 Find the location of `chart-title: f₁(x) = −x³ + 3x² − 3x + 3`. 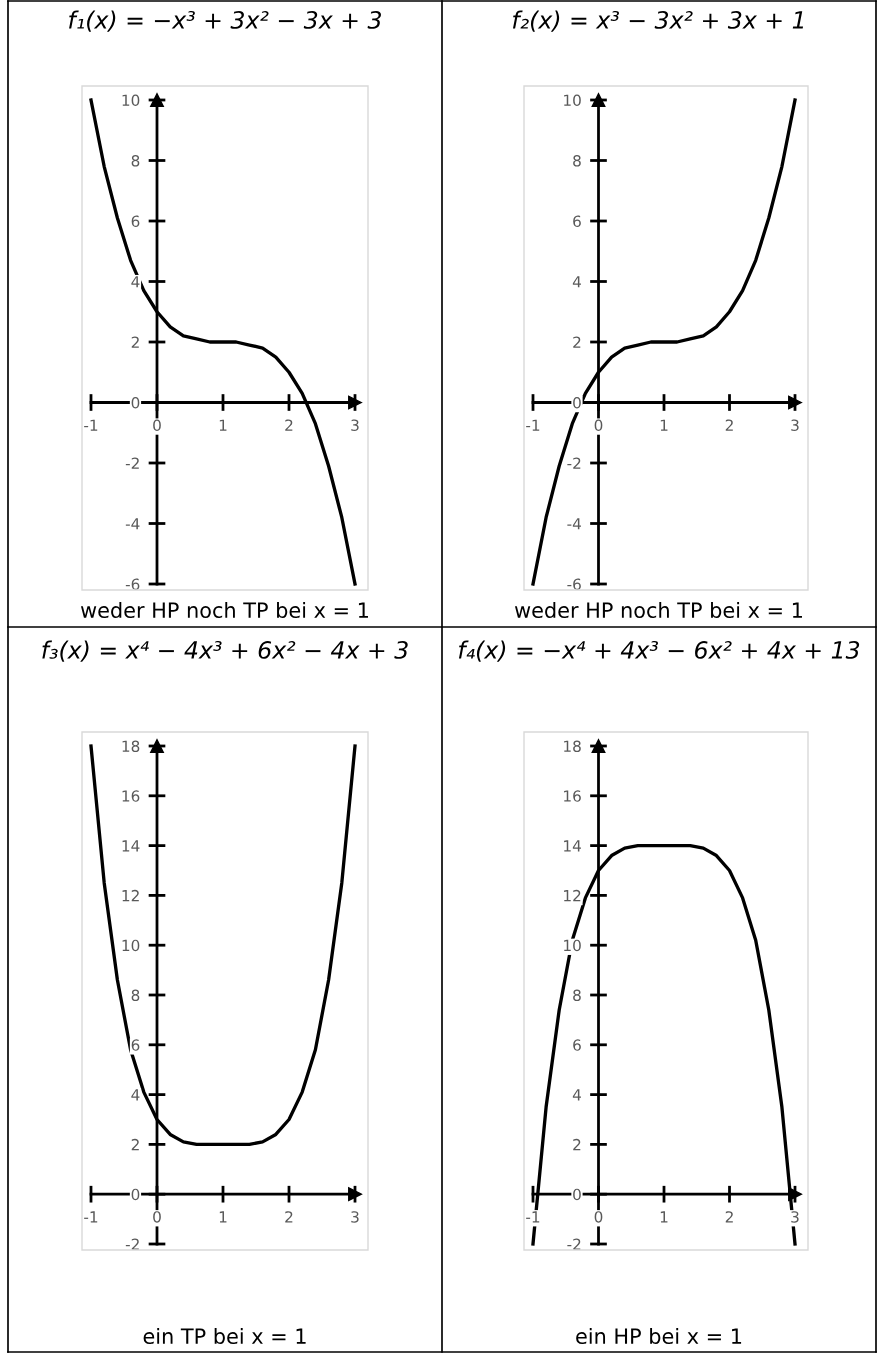

chart-title: f₁(x) = −x³ + 3x² − 3x + 3 is located at coordinates (225, 21).